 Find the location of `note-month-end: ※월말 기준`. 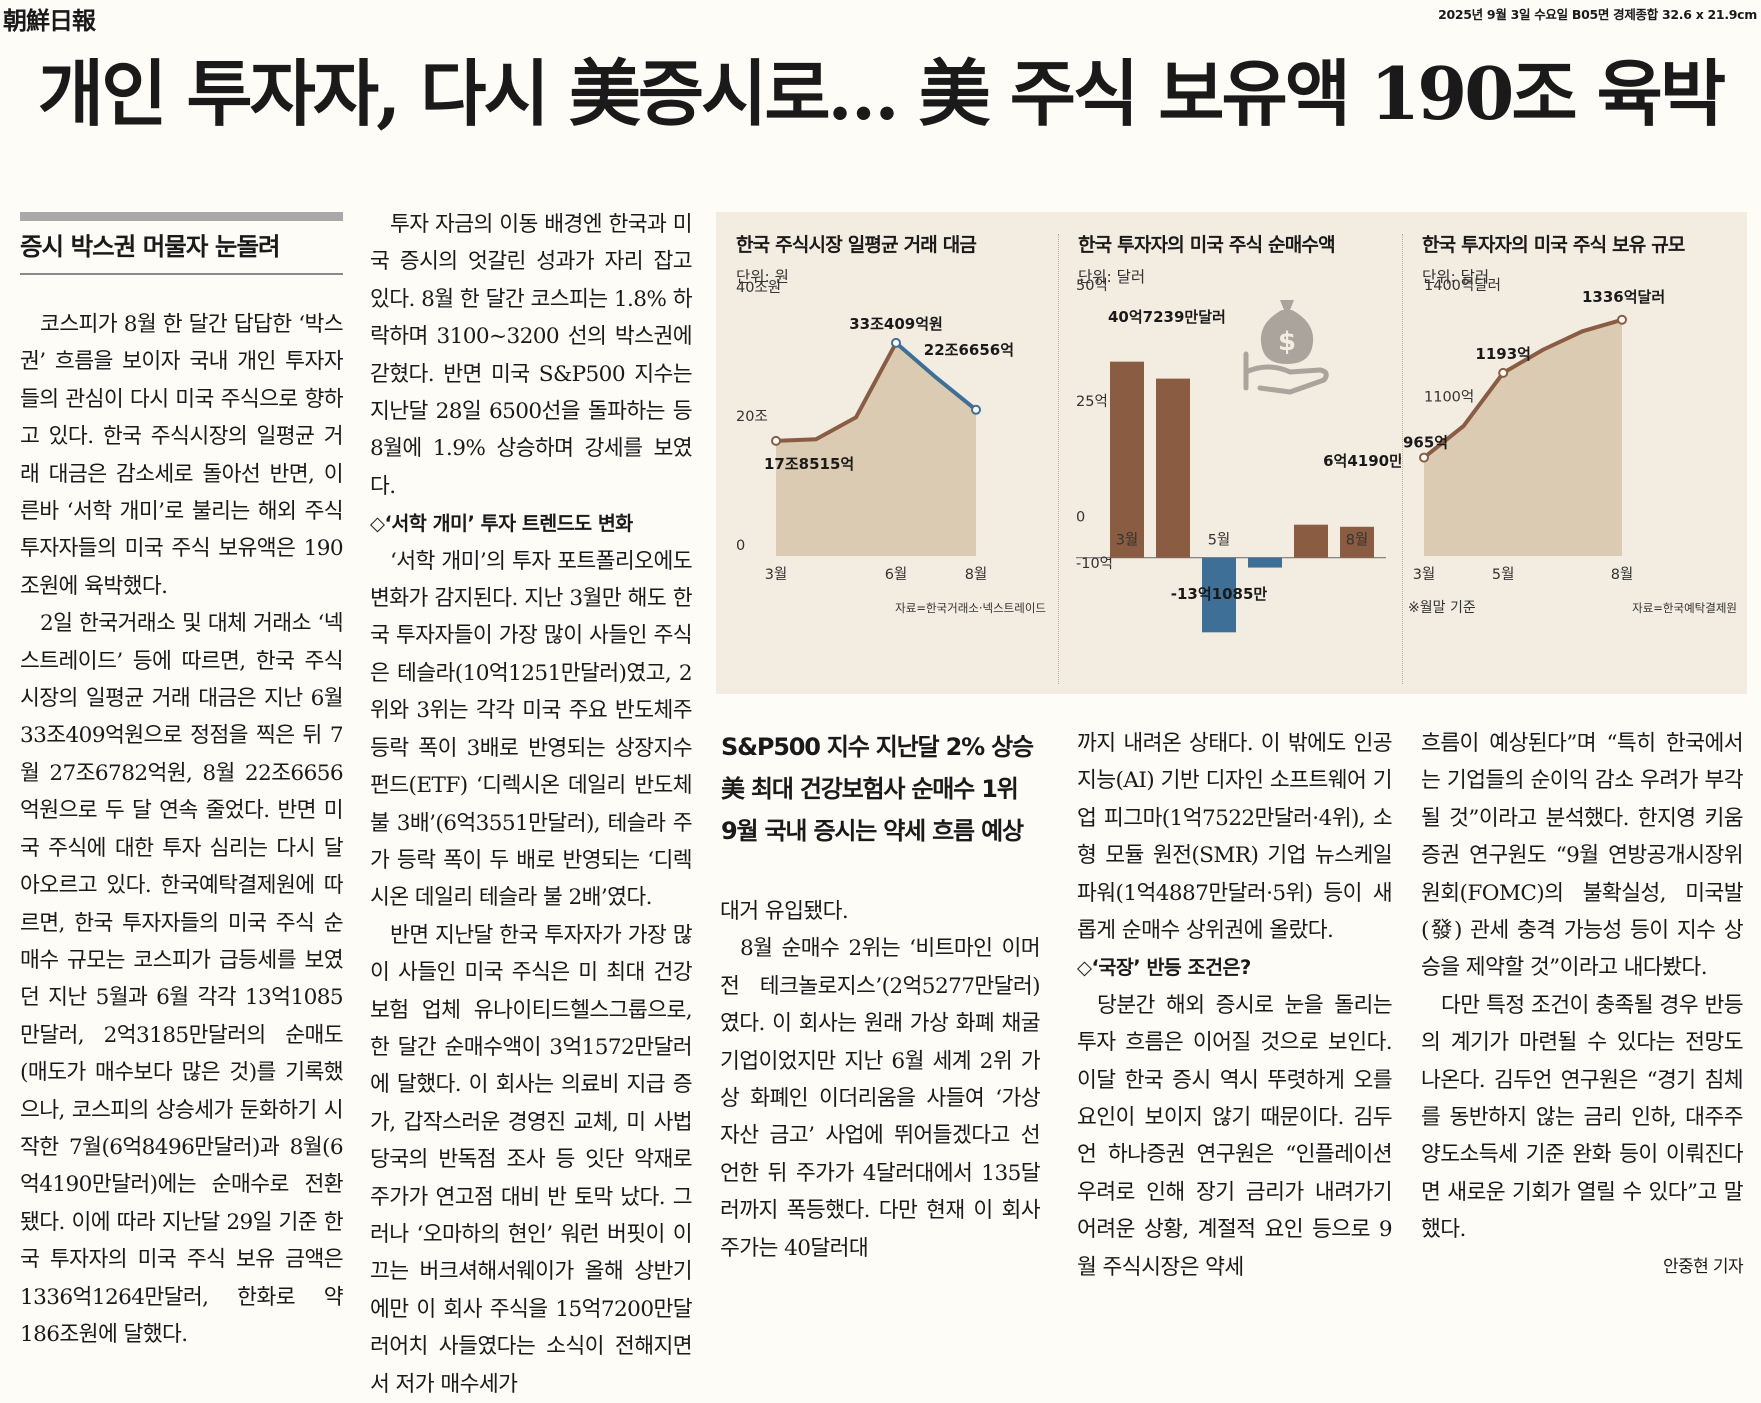

note-month-end: ※월말 기준 is located at coordinates (1442, 608).